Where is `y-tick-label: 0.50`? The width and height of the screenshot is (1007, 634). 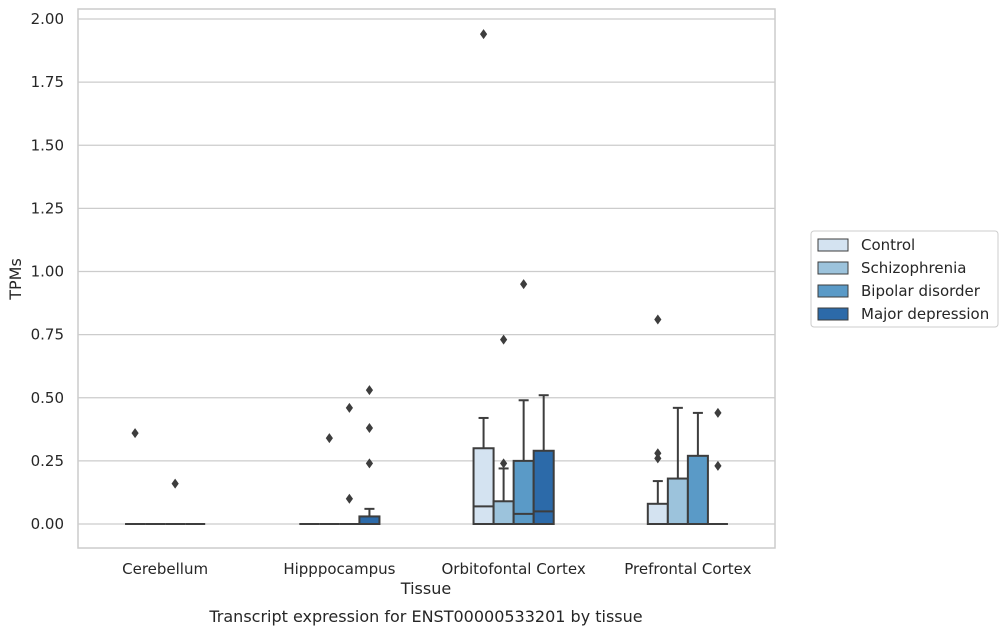 y-tick-label: 0.50 is located at coordinates (47, 398).